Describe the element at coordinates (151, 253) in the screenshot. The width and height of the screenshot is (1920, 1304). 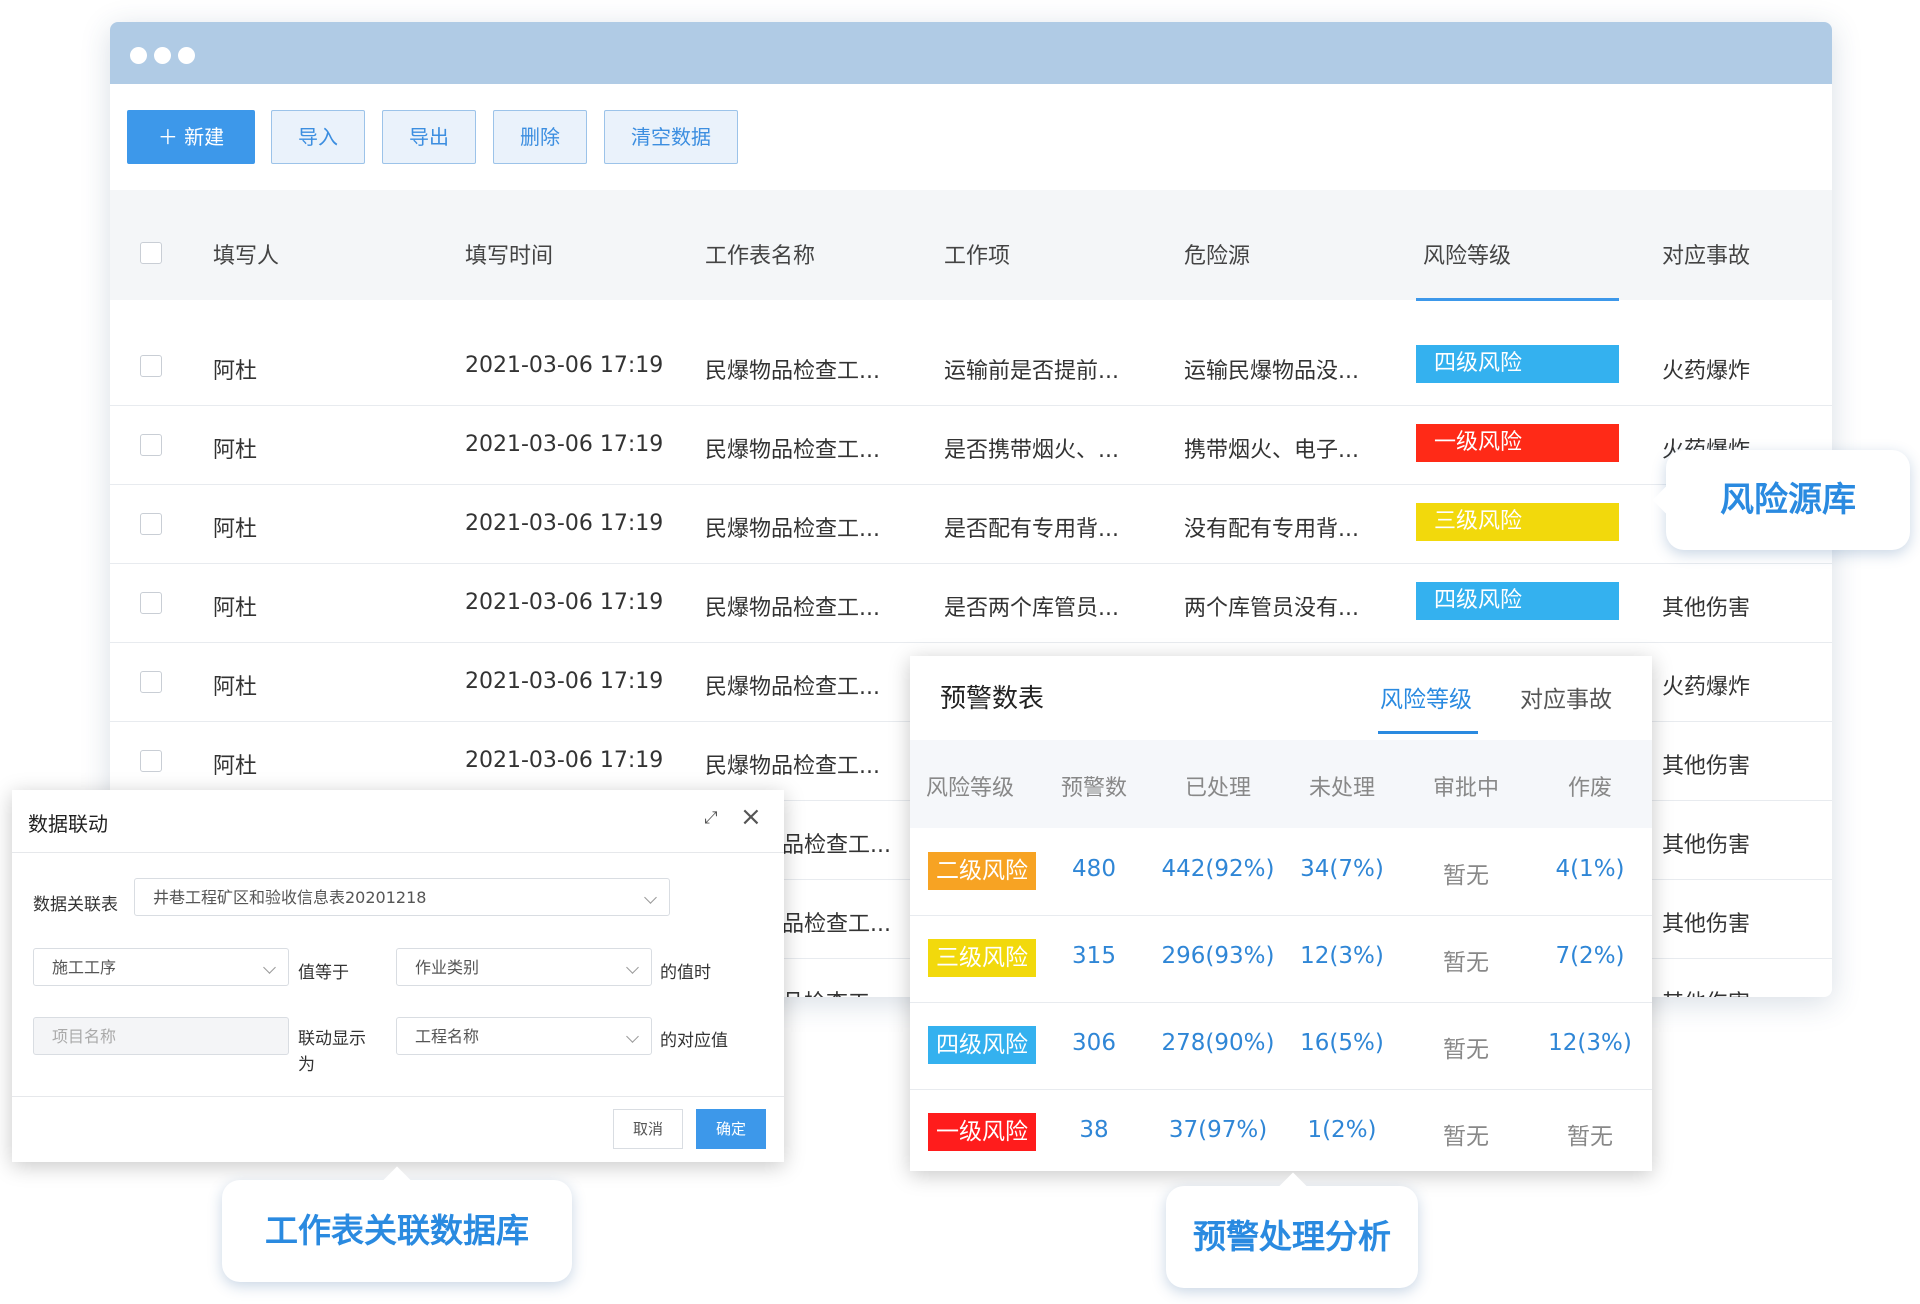
I see `select-all-checkbox` at that location.